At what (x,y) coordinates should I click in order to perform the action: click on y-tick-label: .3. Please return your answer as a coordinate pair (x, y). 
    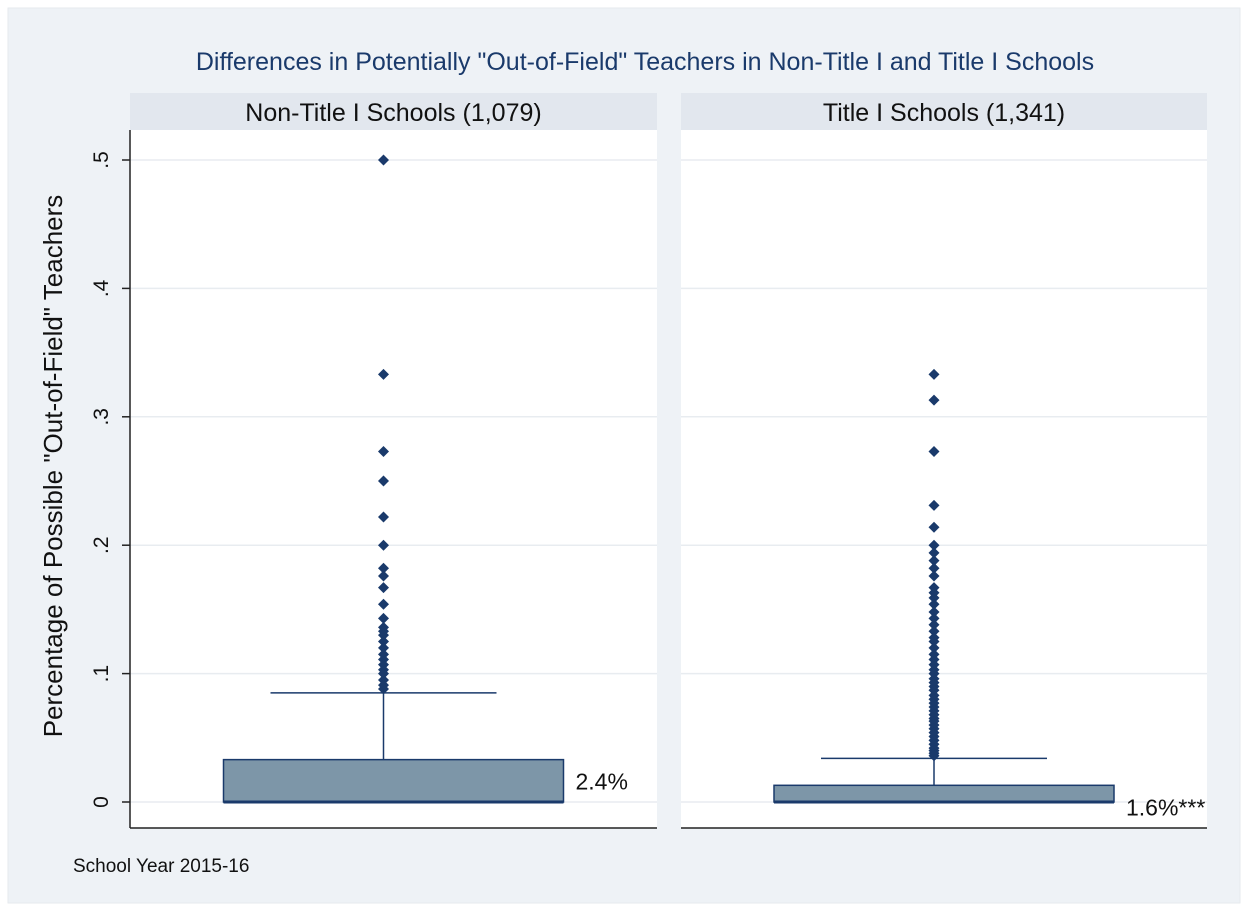
    Looking at the image, I should click on (101, 417).